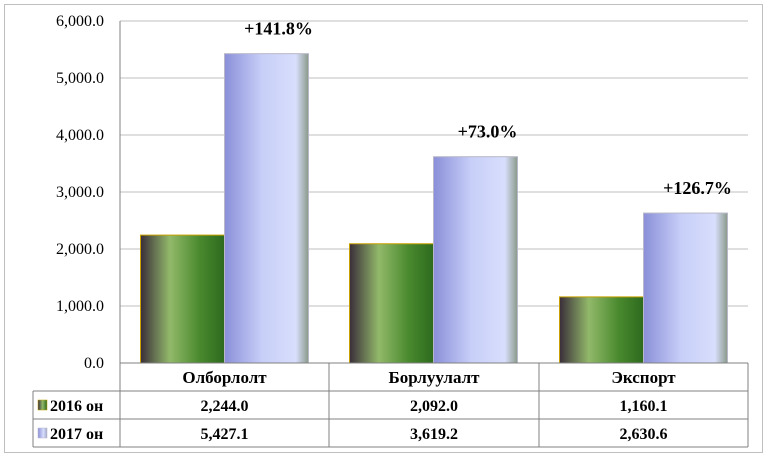 The image size is (769, 459). Describe the element at coordinates (42, 433) in the screenshot. I see `legend-swatch-2017` at that location.